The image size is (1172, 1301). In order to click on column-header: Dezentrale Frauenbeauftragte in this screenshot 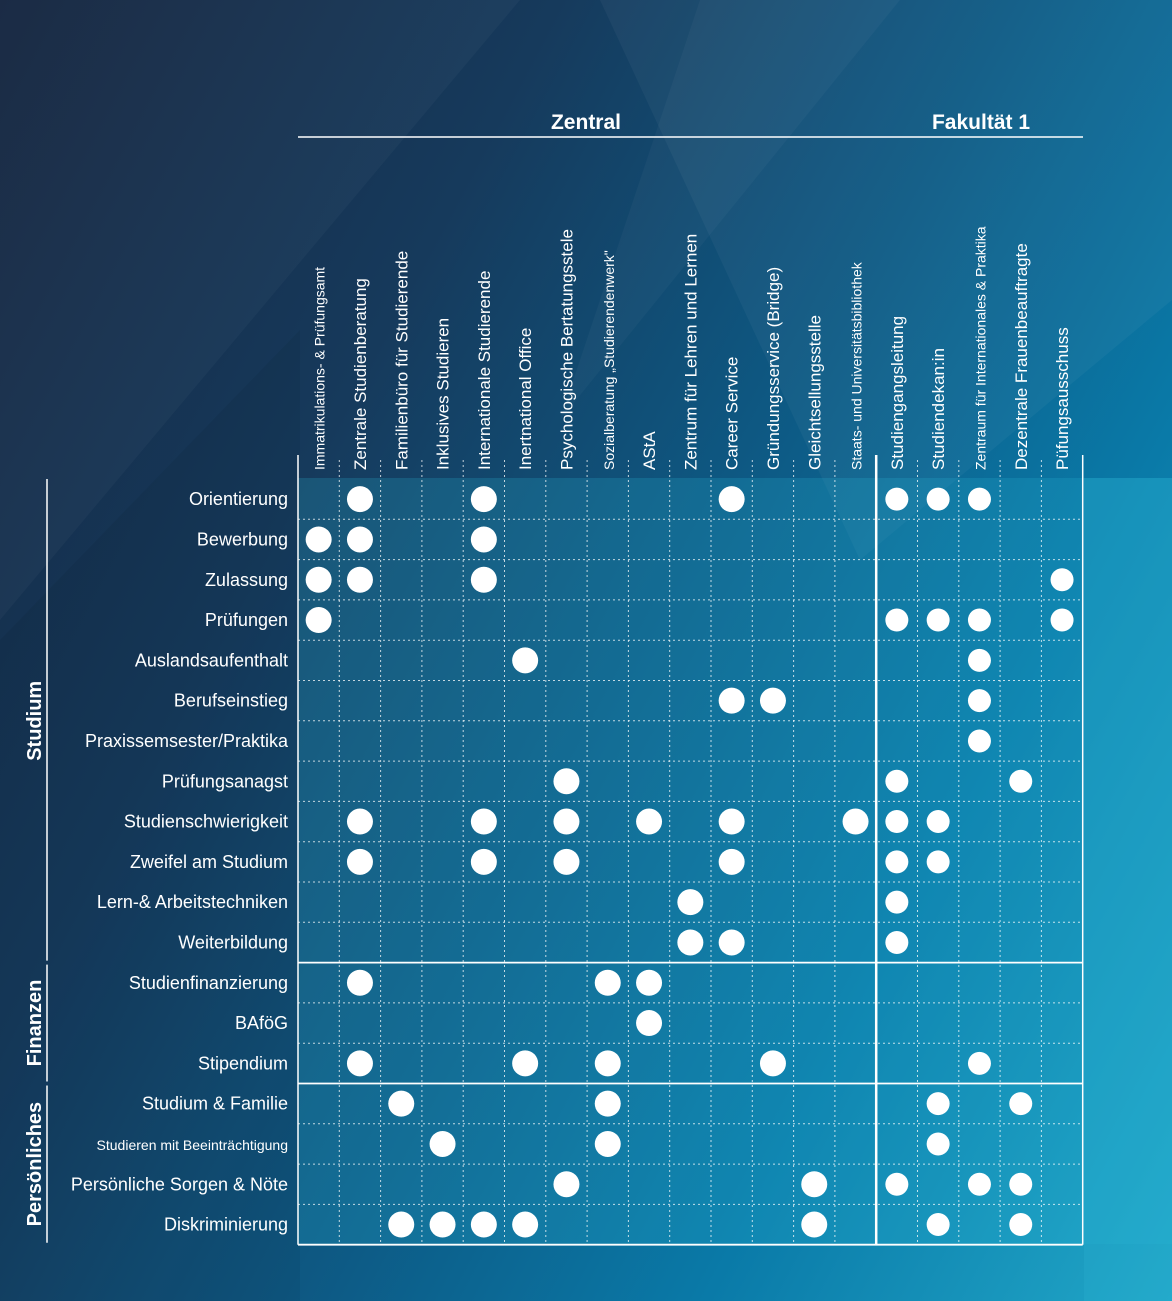, I will do `click(1021, 356)`.